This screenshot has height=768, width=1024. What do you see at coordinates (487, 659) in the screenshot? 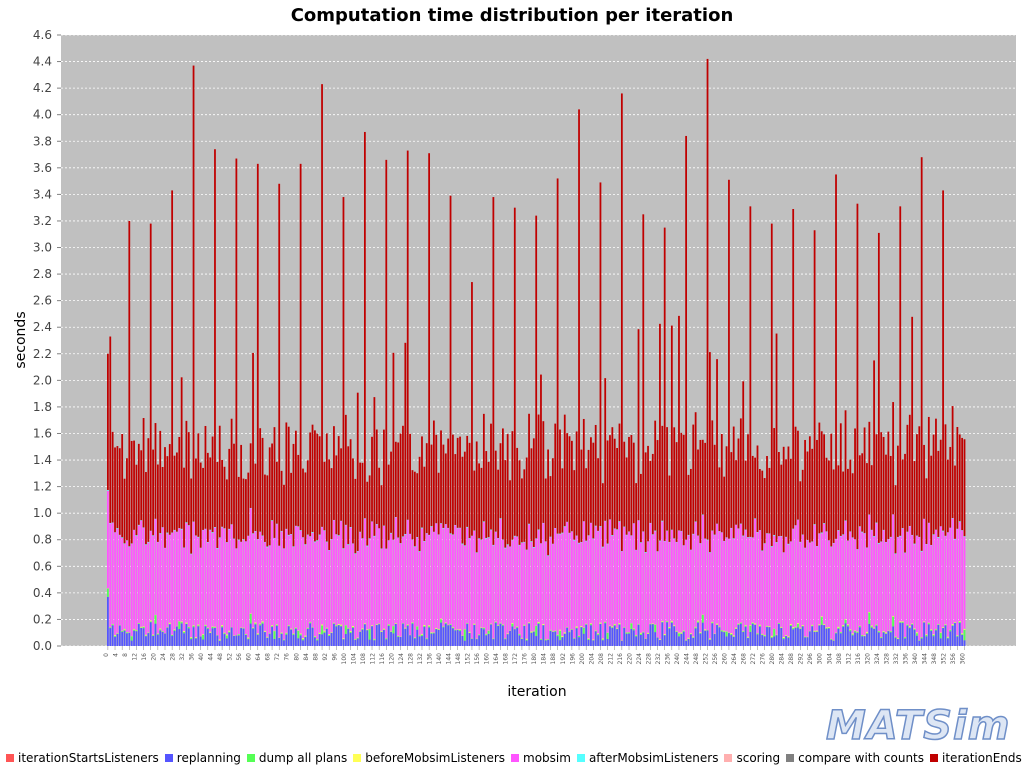
I see `x-tick-label: 160` at bounding box center [487, 659].